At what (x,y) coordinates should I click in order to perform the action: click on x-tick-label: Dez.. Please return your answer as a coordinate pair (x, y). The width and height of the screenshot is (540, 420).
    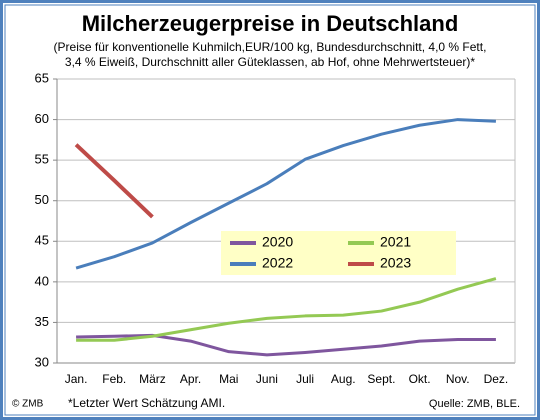
    Looking at the image, I should click on (496, 379).